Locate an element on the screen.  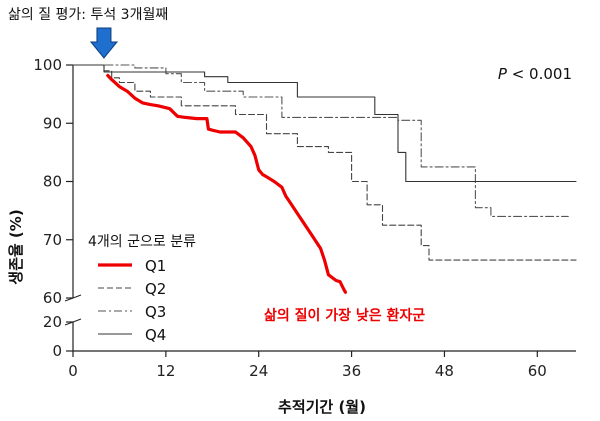
y-tick-label: 80 is located at coordinates (52, 182).